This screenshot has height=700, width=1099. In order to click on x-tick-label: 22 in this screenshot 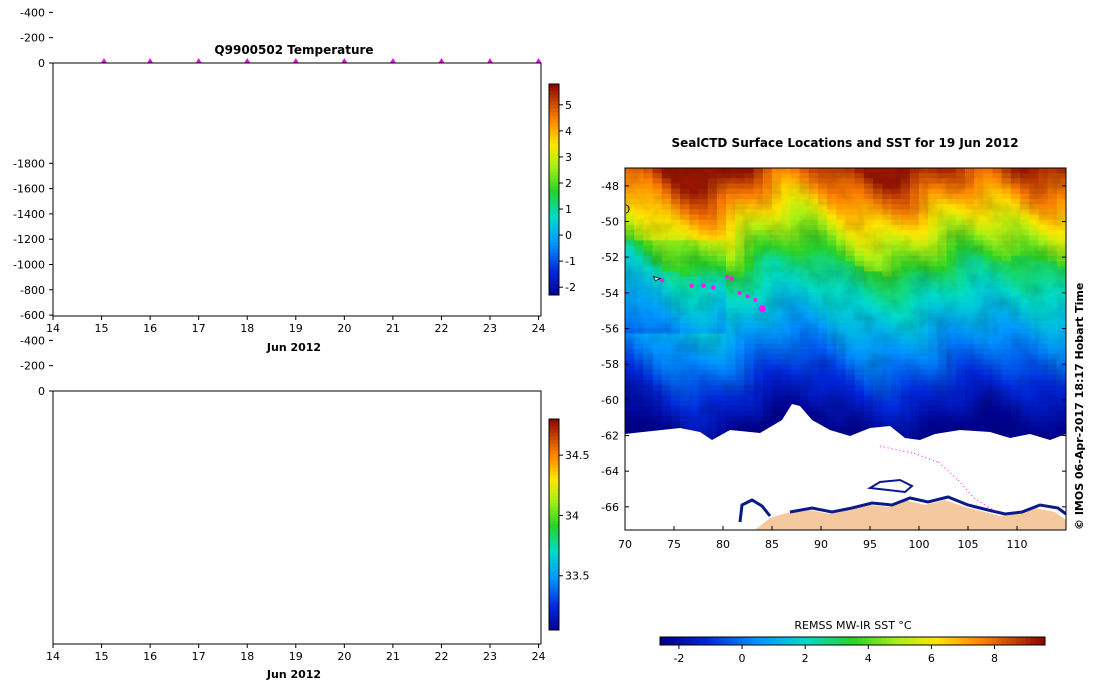, I will do `click(441, 656)`.